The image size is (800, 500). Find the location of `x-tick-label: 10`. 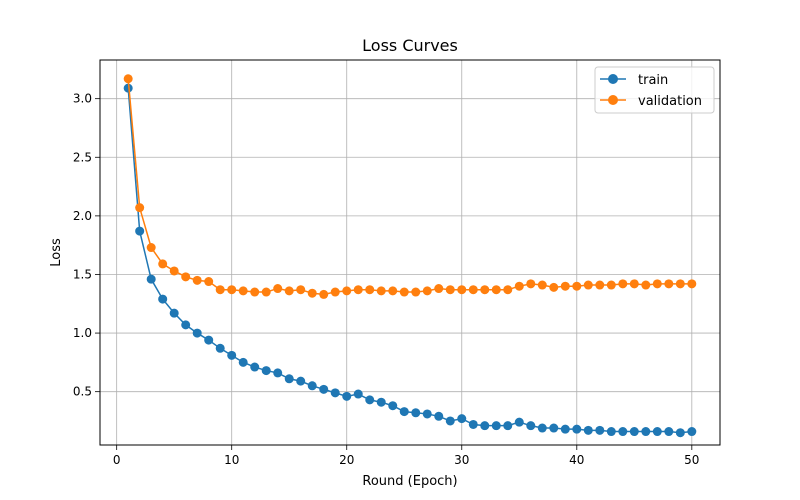

x-tick-label: 10 is located at coordinates (231, 460).